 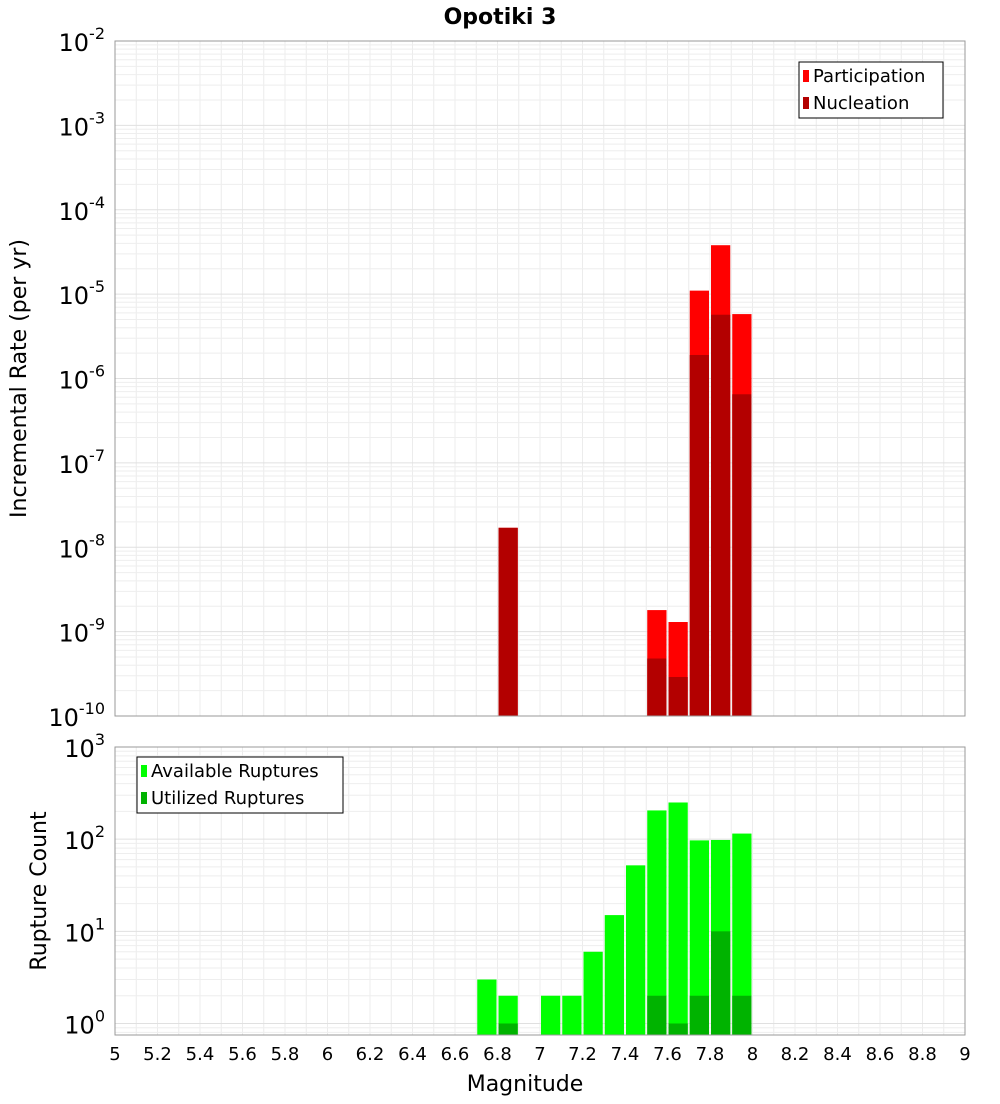 I want to click on x-tick-label: 6.6, so click(x=455, y=1054).